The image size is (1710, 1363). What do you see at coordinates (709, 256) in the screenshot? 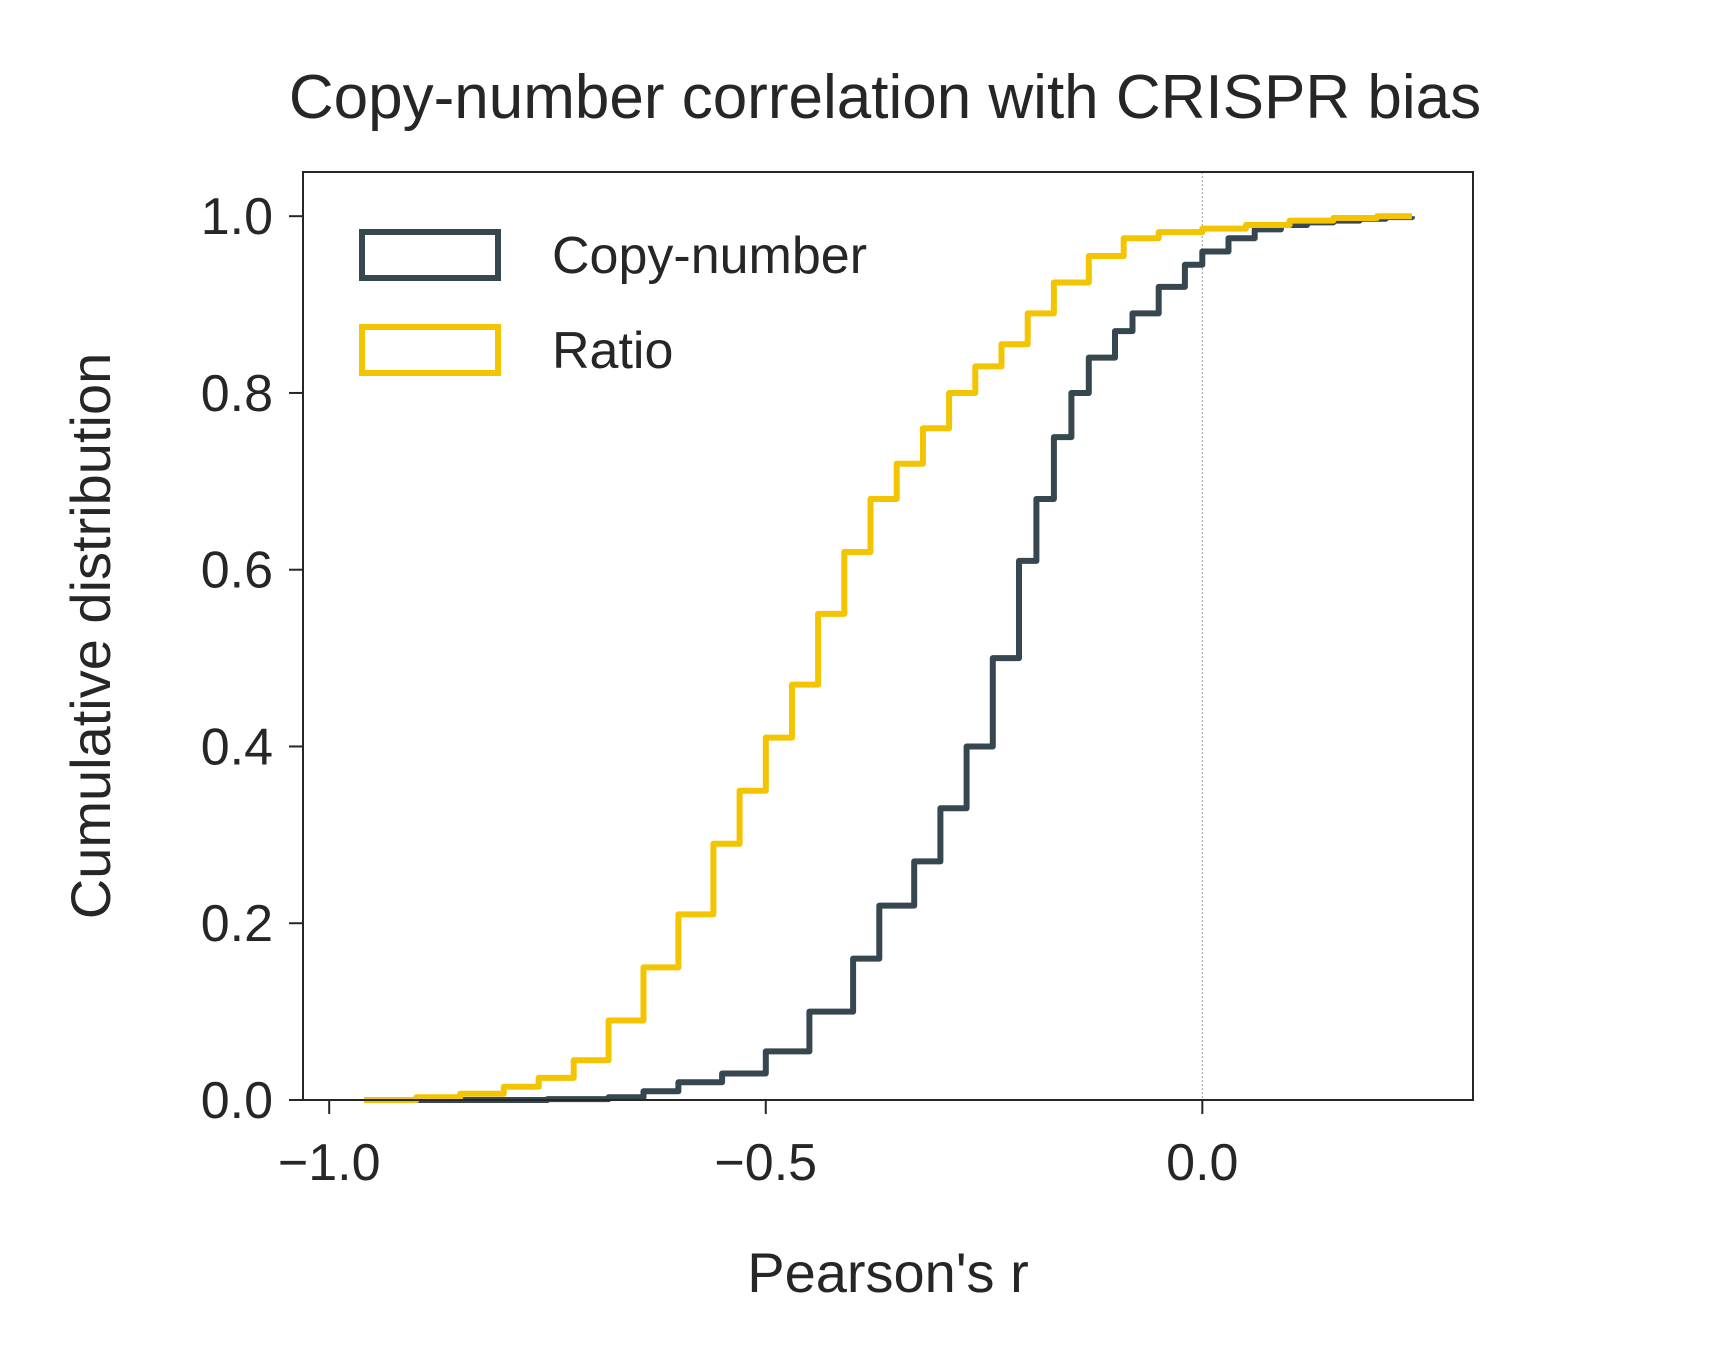
I see `legend-label-copy-number: Copy-number` at bounding box center [709, 256].